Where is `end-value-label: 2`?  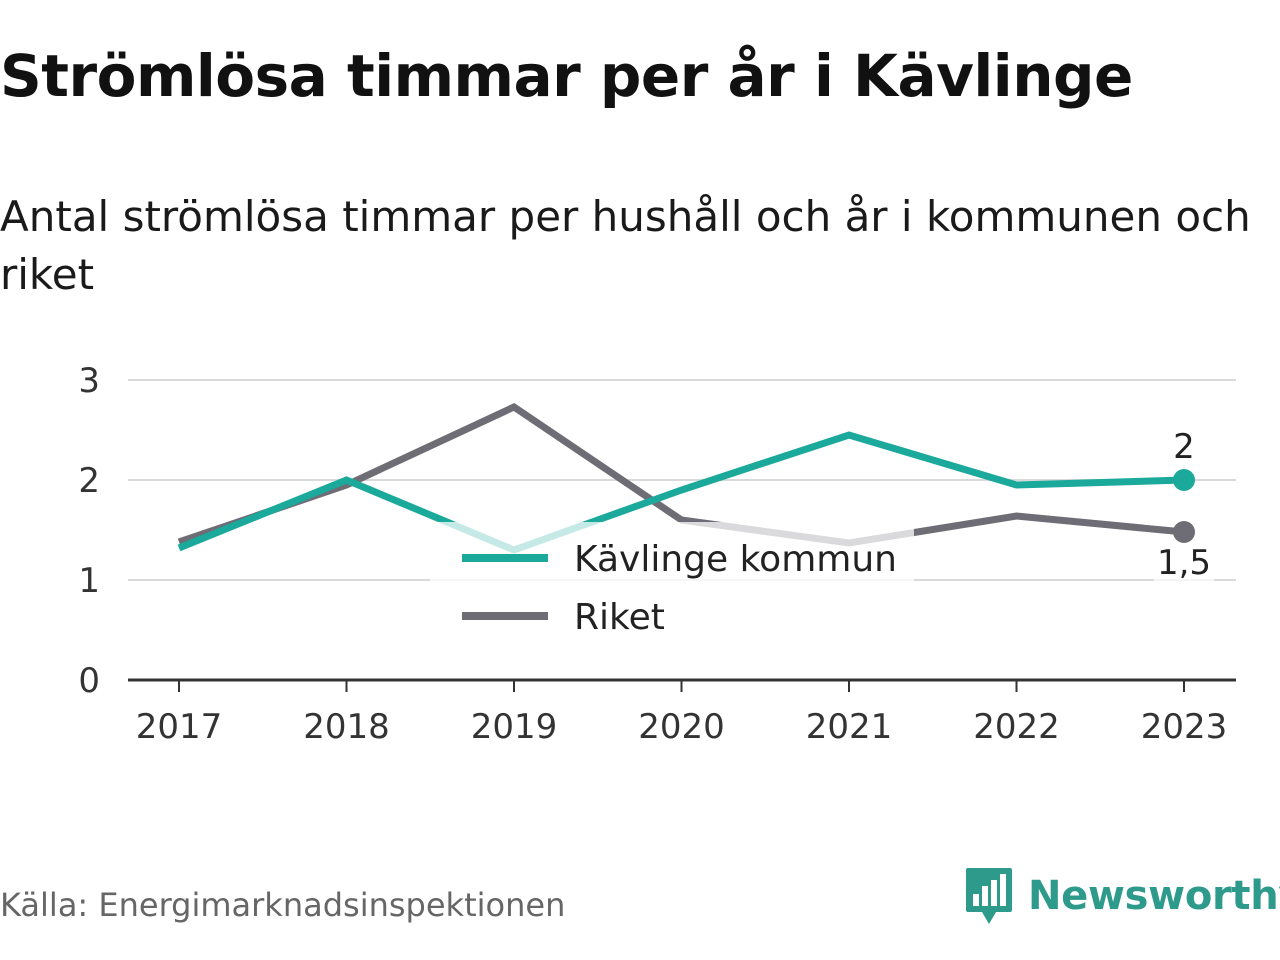 end-value-label: 2 is located at coordinates (1184, 447).